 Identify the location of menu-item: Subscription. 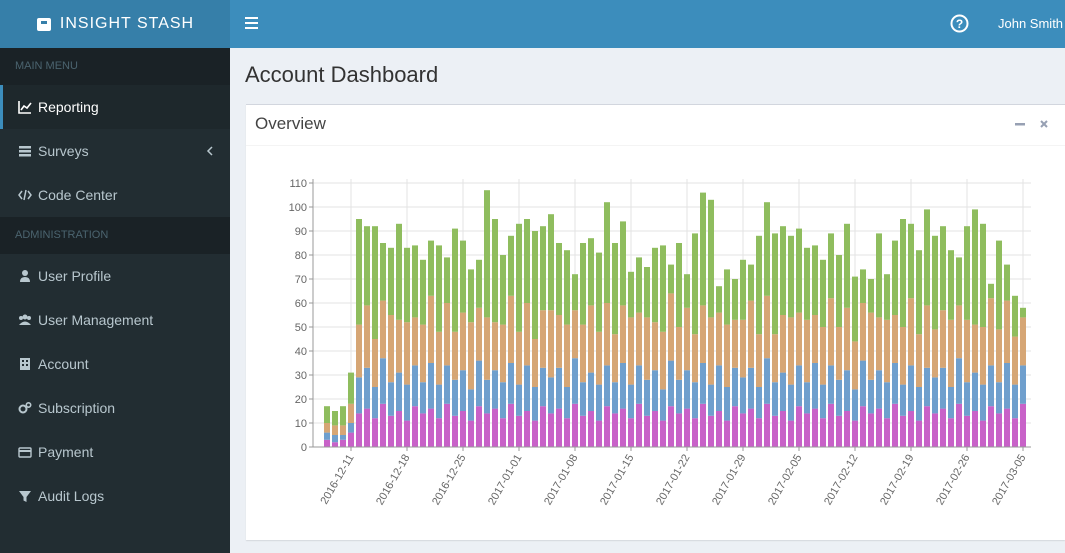
(115, 408).